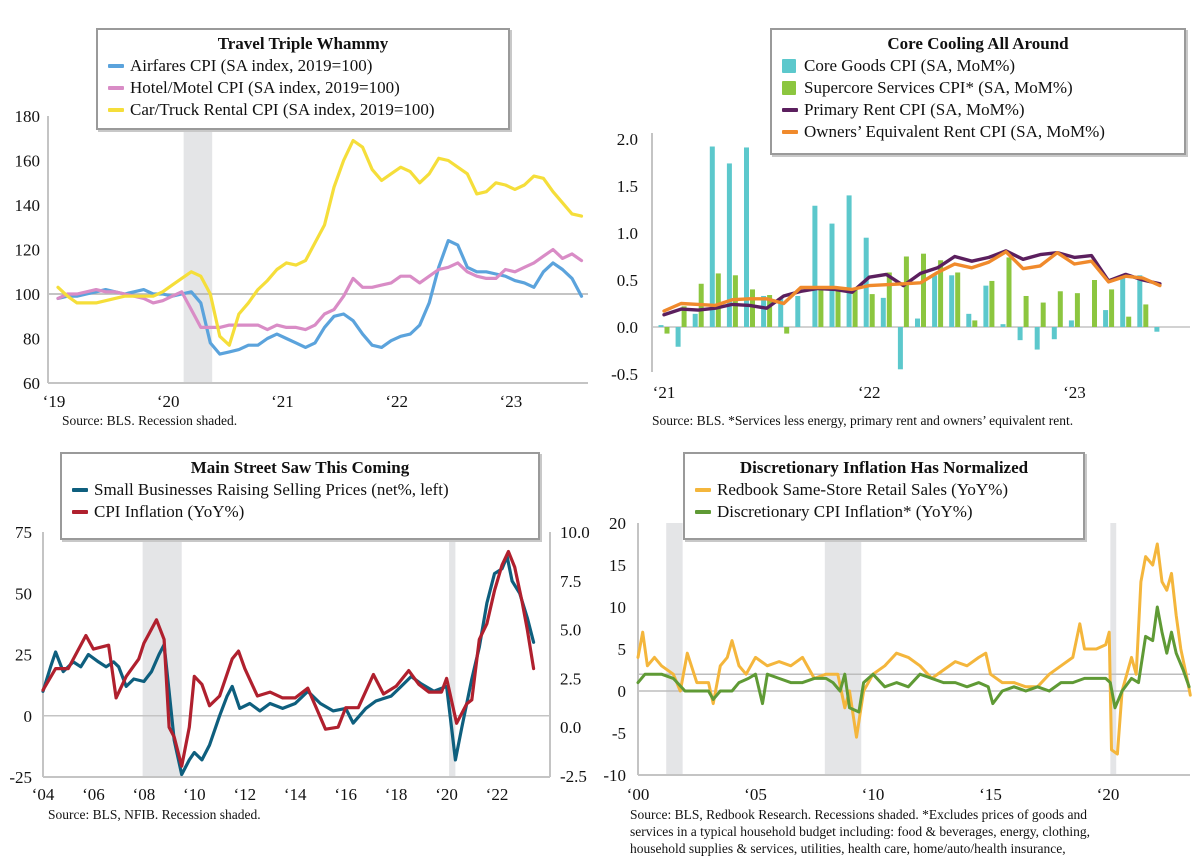  What do you see at coordinates (28, 205) in the screenshot?
I see `y-tick-label: 140` at bounding box center [28, 205].